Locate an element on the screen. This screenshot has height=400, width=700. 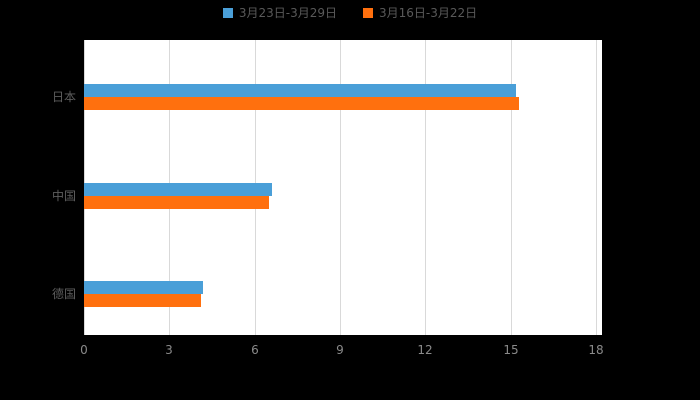
legend-item: 3月23日-3月29日 is located at coordinates (279, 13).